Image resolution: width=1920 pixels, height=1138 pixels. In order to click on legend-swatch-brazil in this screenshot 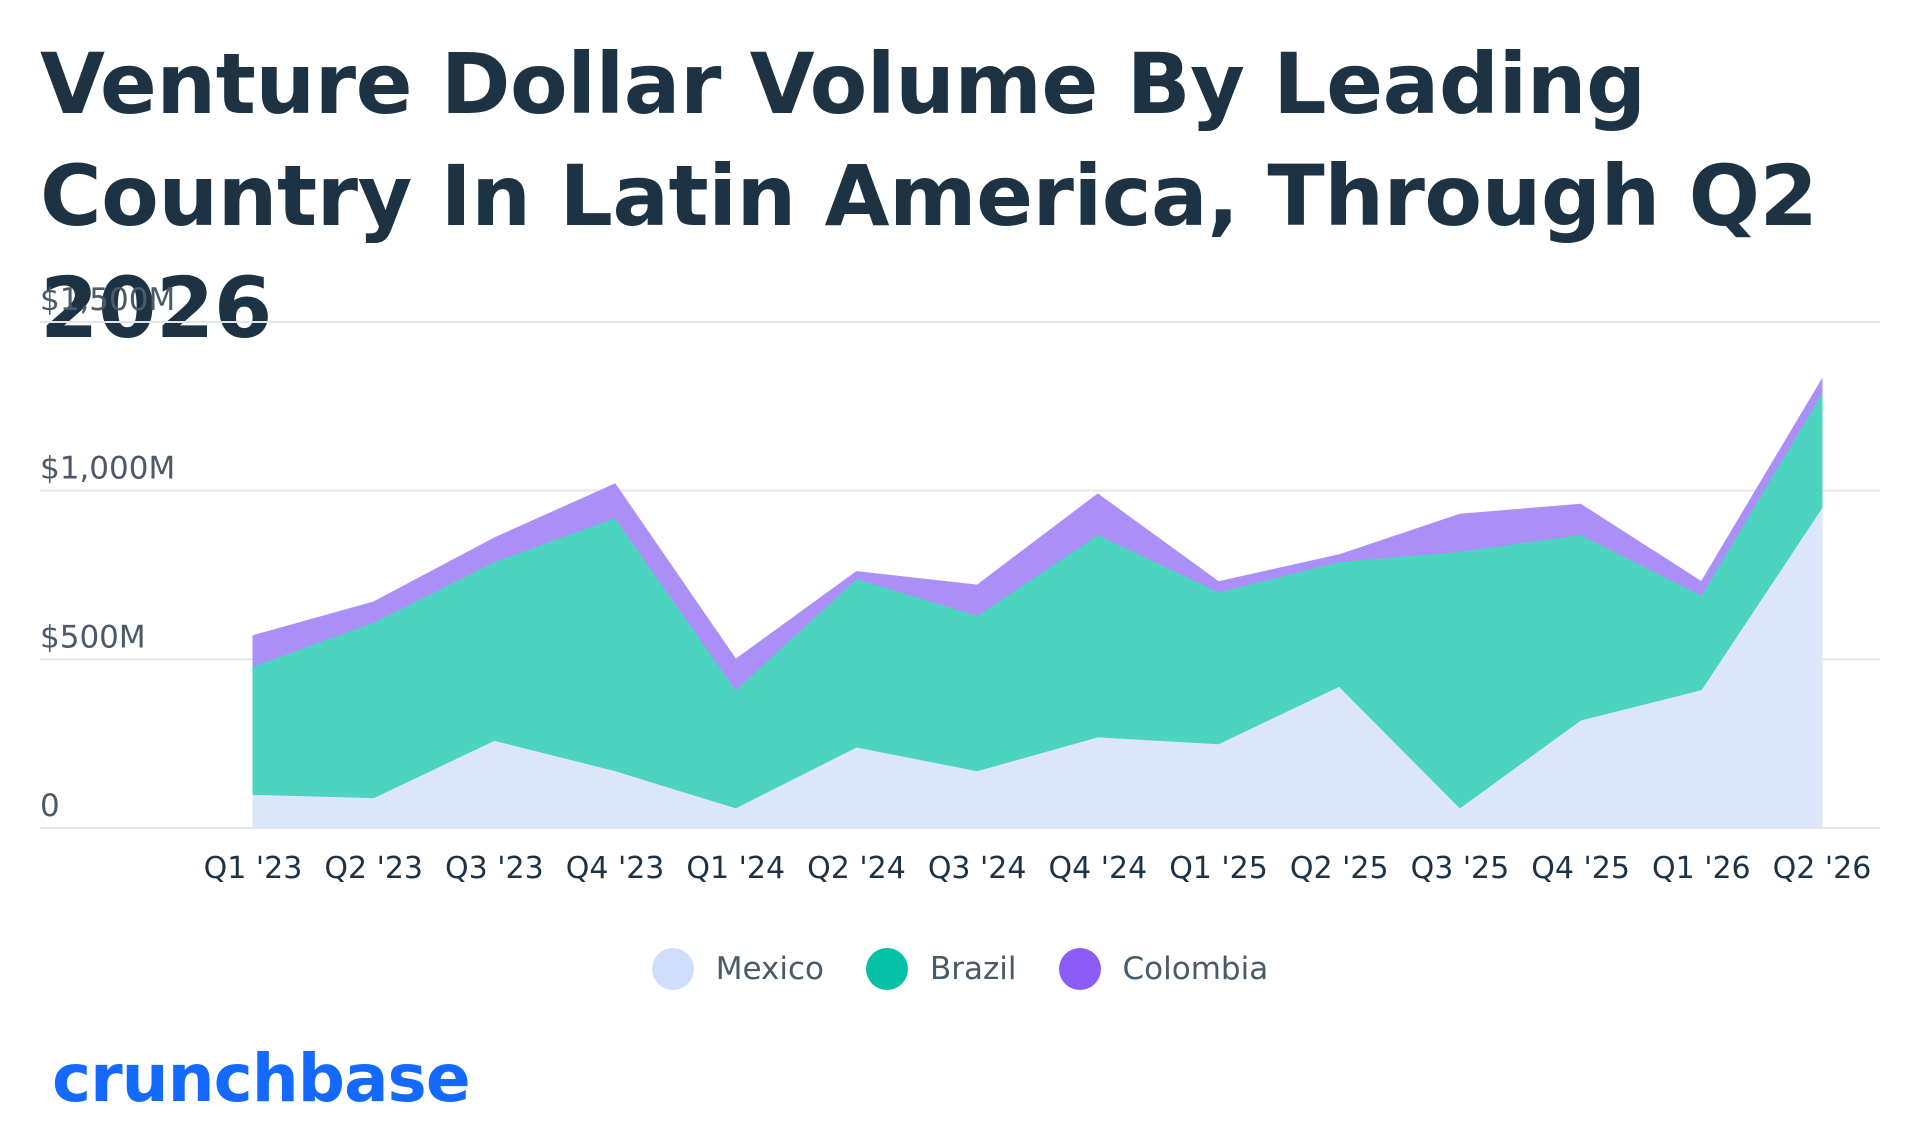, I will do `click(887, 969)`.